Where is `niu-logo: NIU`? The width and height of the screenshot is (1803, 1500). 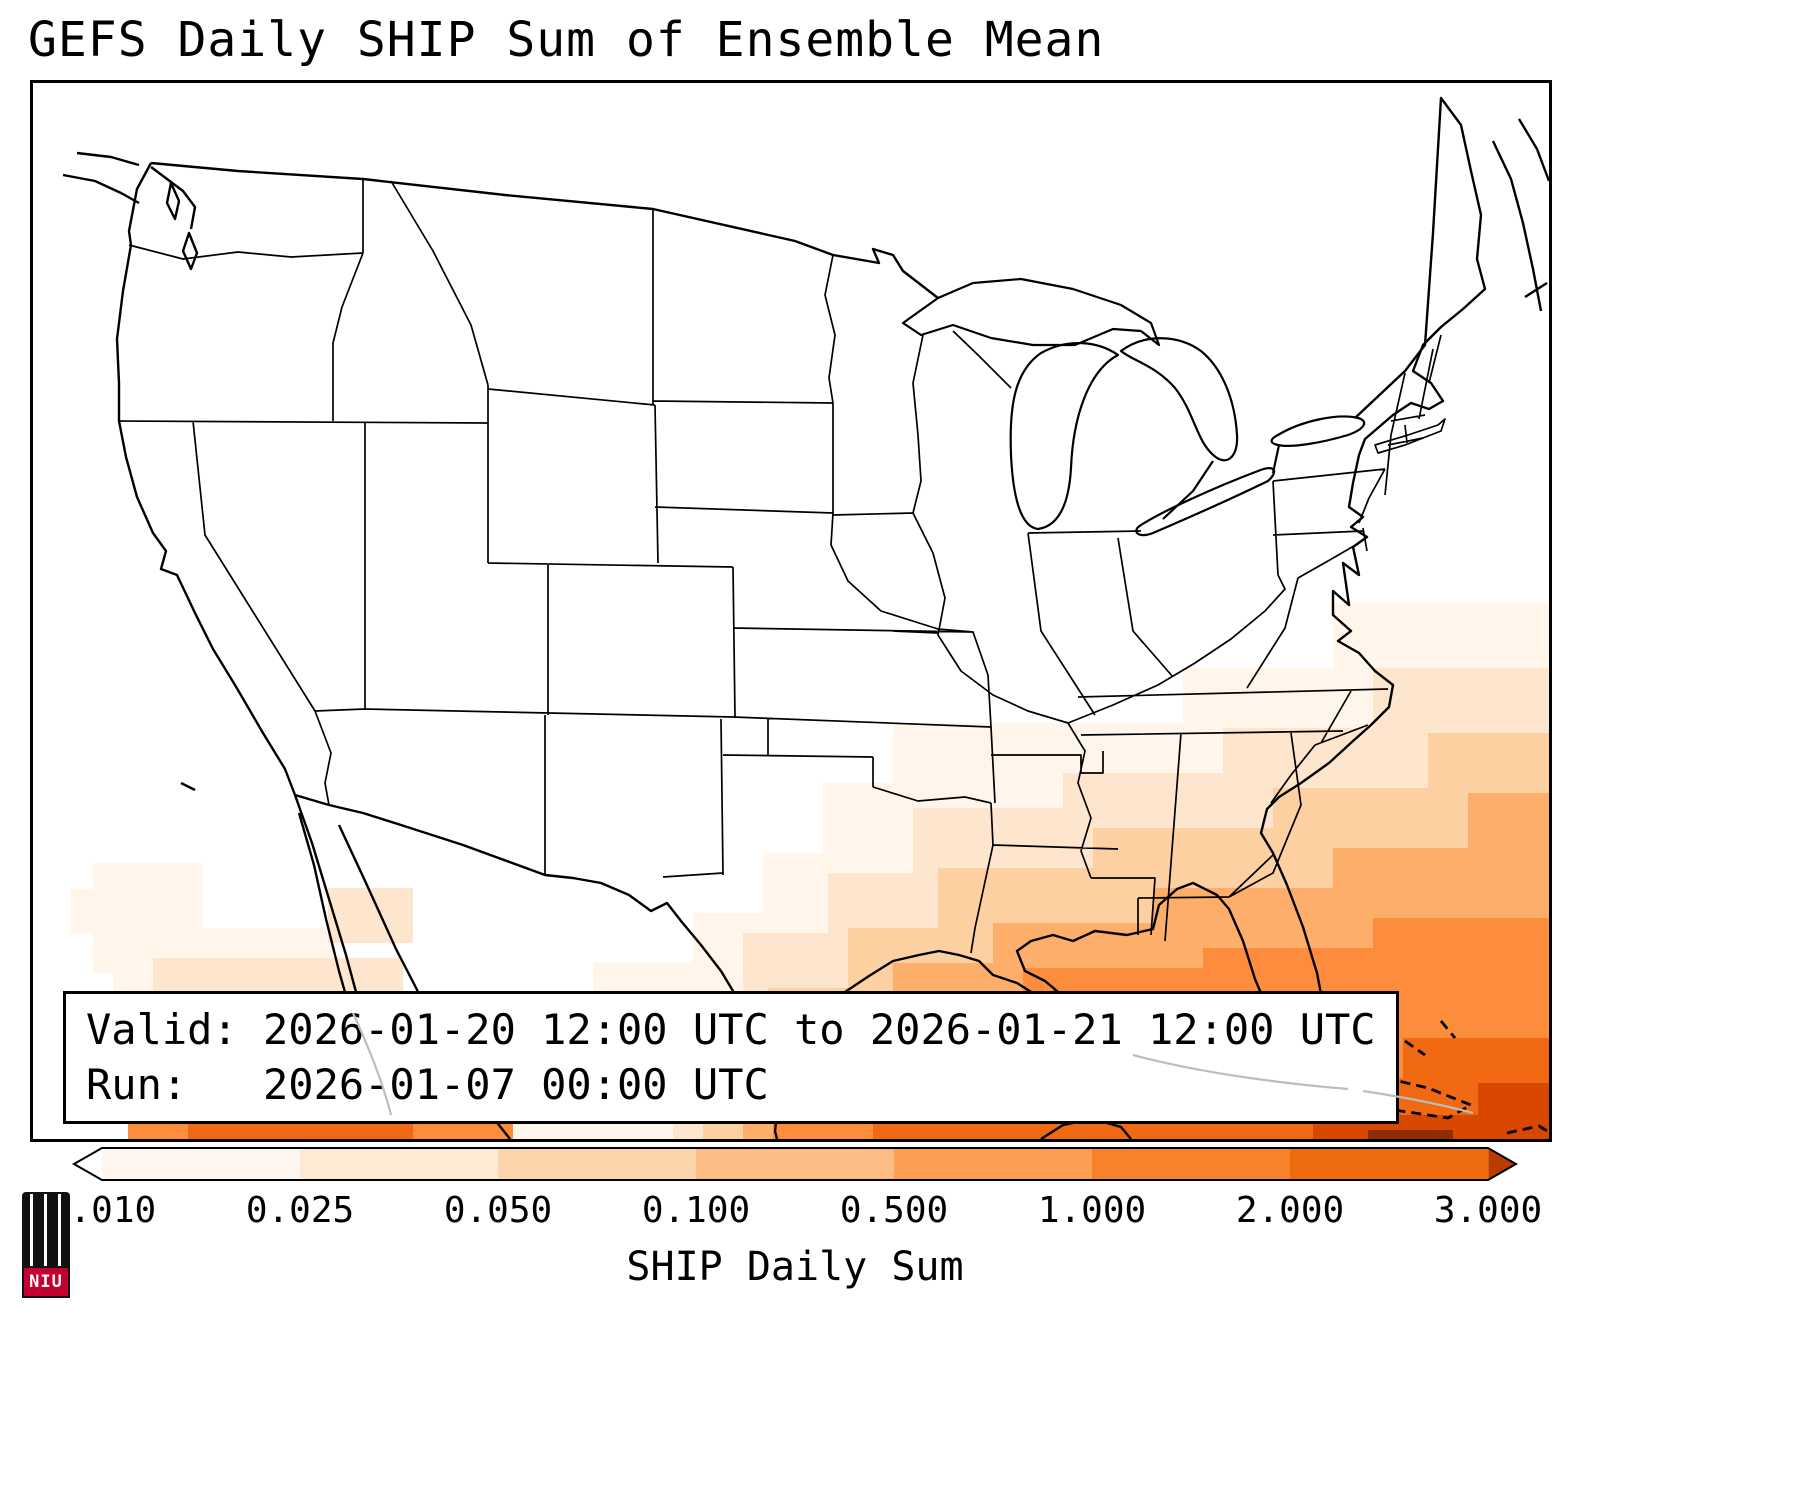
niu-logo: NIU is located at coordinates (46, 1249).